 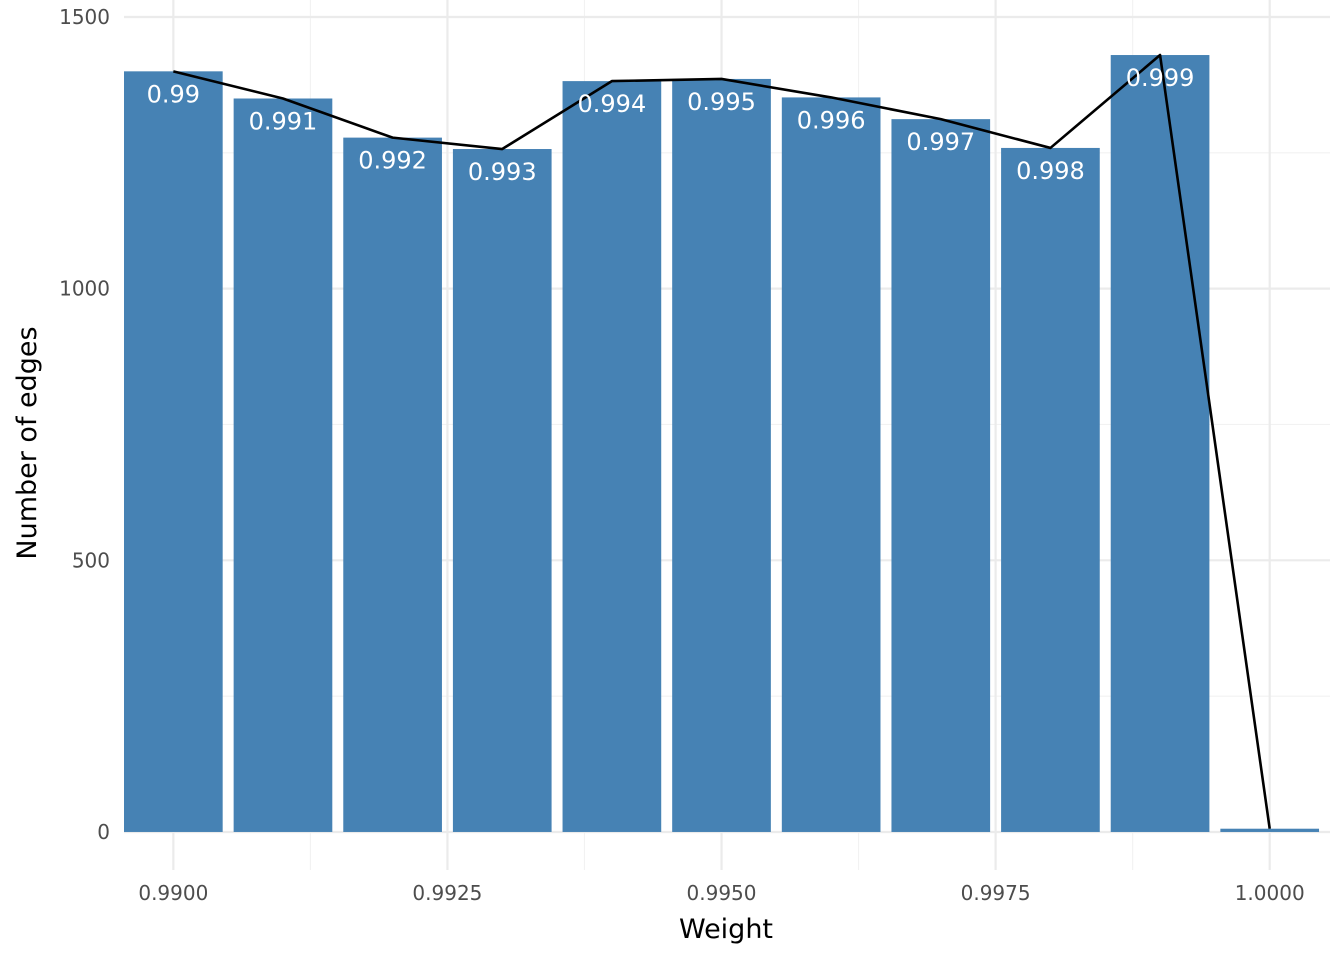 I want to click on y-tick-label: 500, so click(x=91, y=560).